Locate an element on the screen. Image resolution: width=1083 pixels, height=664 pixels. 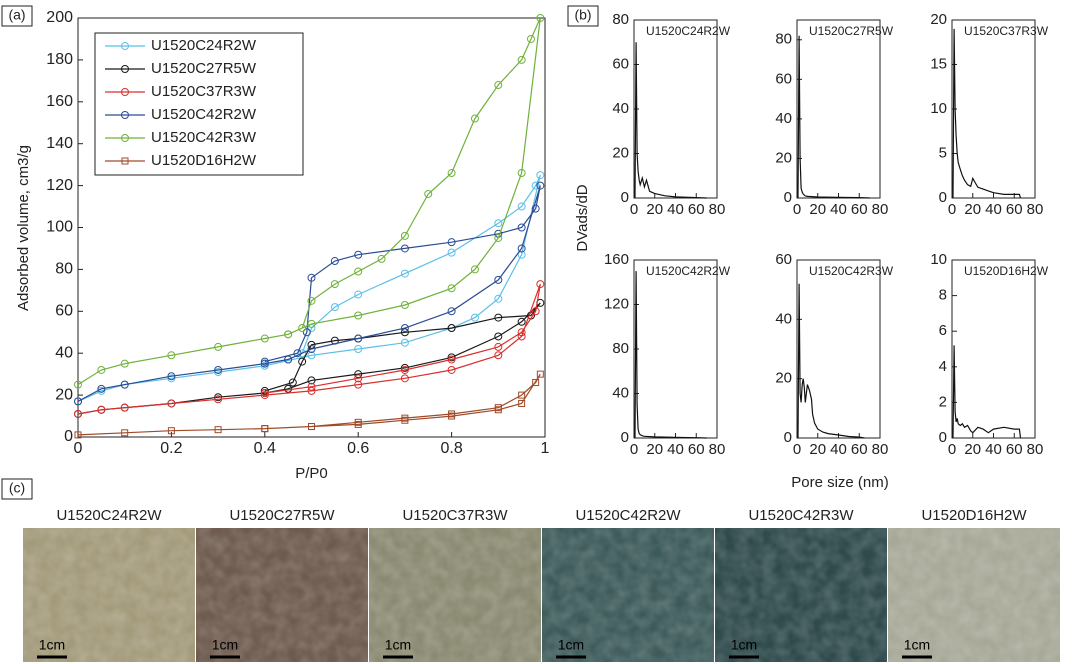
y-axis-label: Adsorbed volume, cm3/g is located at coordinates (23, 228).